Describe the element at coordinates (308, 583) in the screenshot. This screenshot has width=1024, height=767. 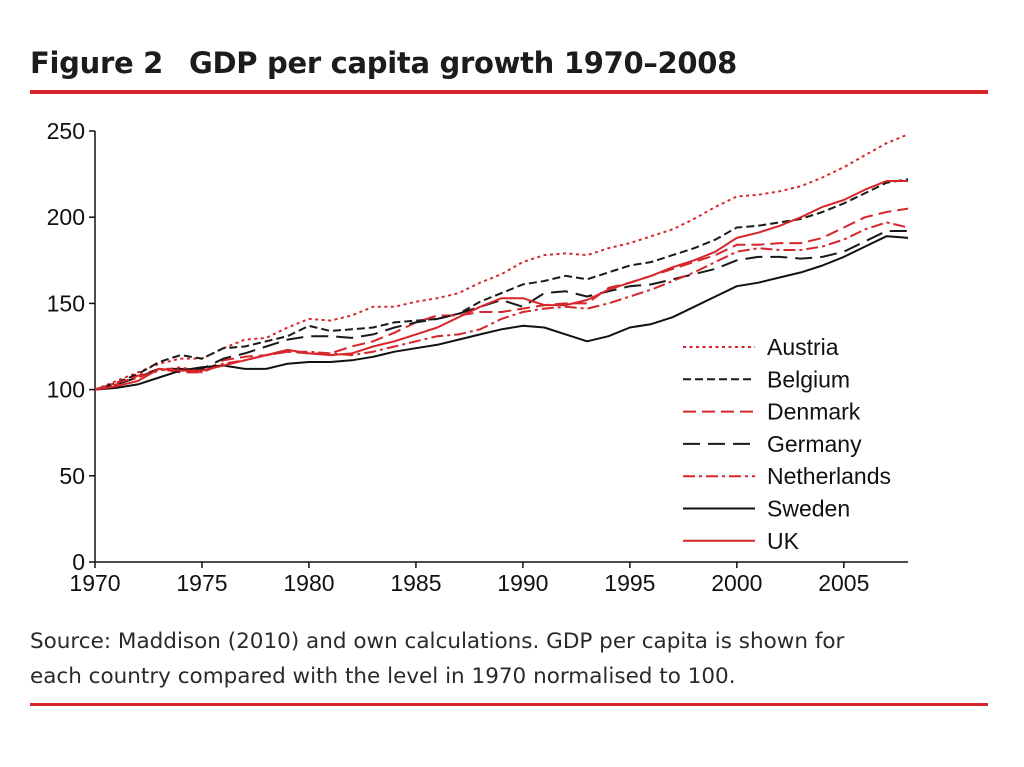
I see `x-tick-label: 1980` at that location.